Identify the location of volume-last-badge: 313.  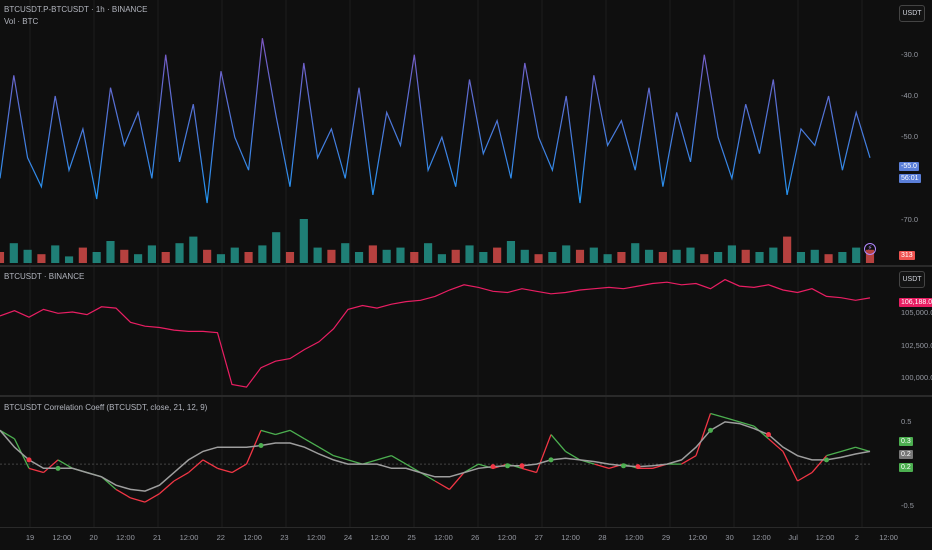
(907, 255).